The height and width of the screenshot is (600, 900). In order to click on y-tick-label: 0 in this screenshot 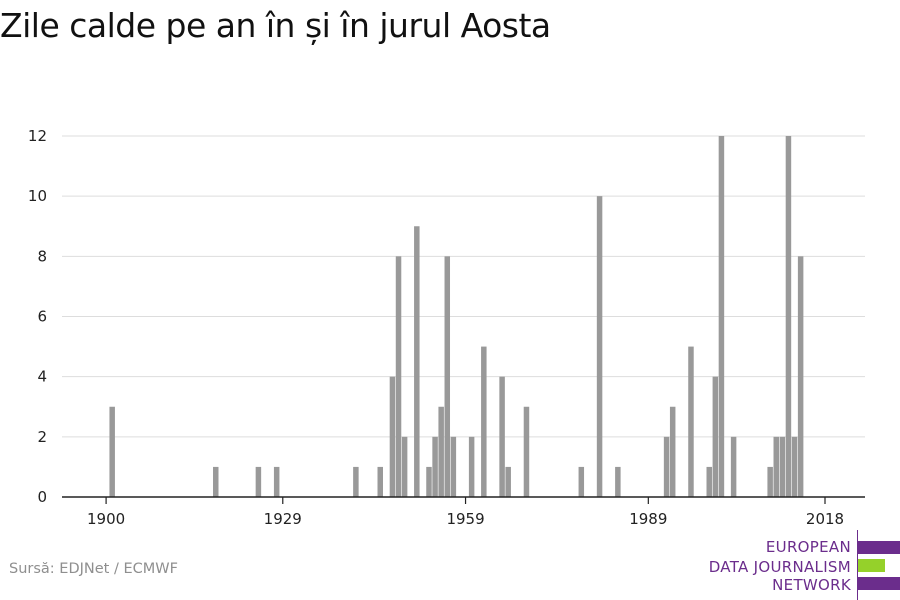, I will do `click(42, 497)`.